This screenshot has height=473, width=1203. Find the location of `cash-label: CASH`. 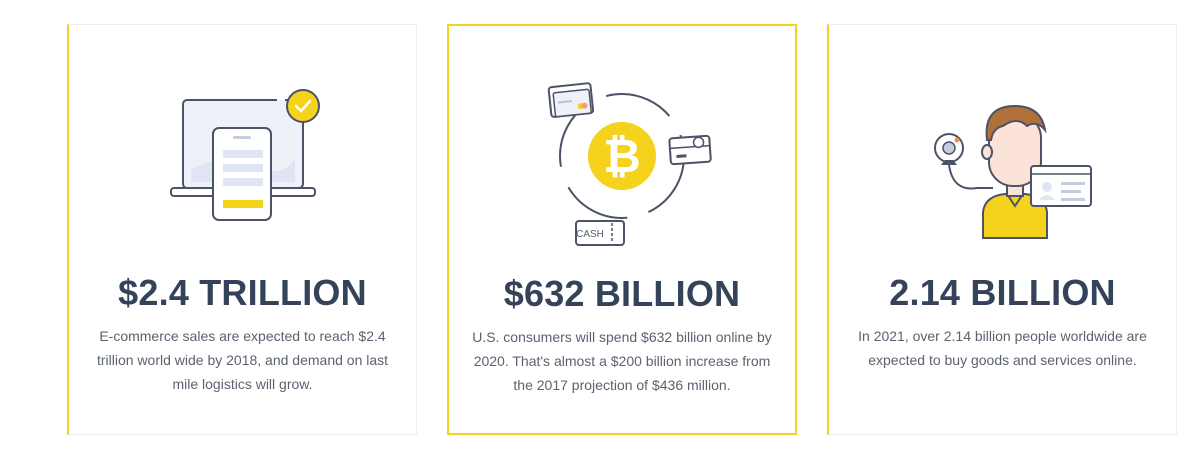

cash-label: CASH is located at coordinates (590, 234).